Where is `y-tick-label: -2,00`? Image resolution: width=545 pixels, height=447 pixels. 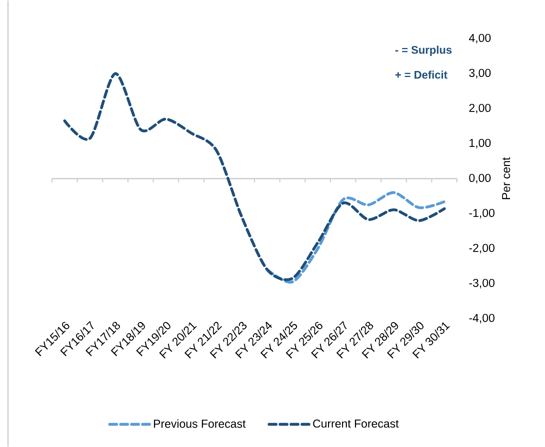
y-tick-label: -2,00 is located at coordinates (481, 249).